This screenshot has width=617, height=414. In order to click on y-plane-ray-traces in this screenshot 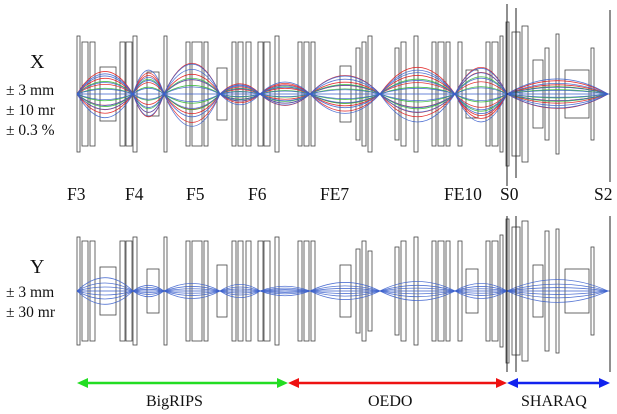, I will do `click(343, 291)`.